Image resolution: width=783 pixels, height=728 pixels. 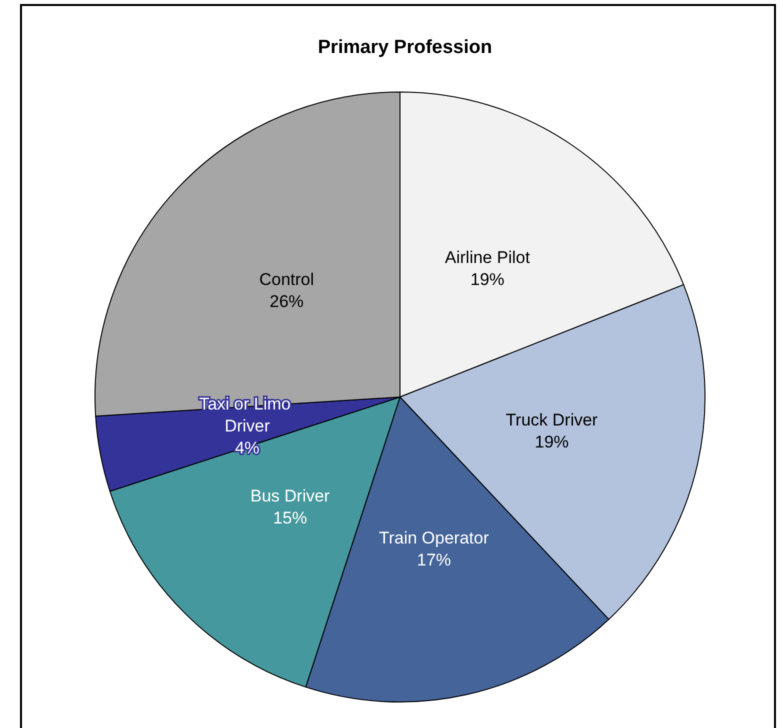 I want to click on slice-label: Bus Driver, so click(x=290, y=496).